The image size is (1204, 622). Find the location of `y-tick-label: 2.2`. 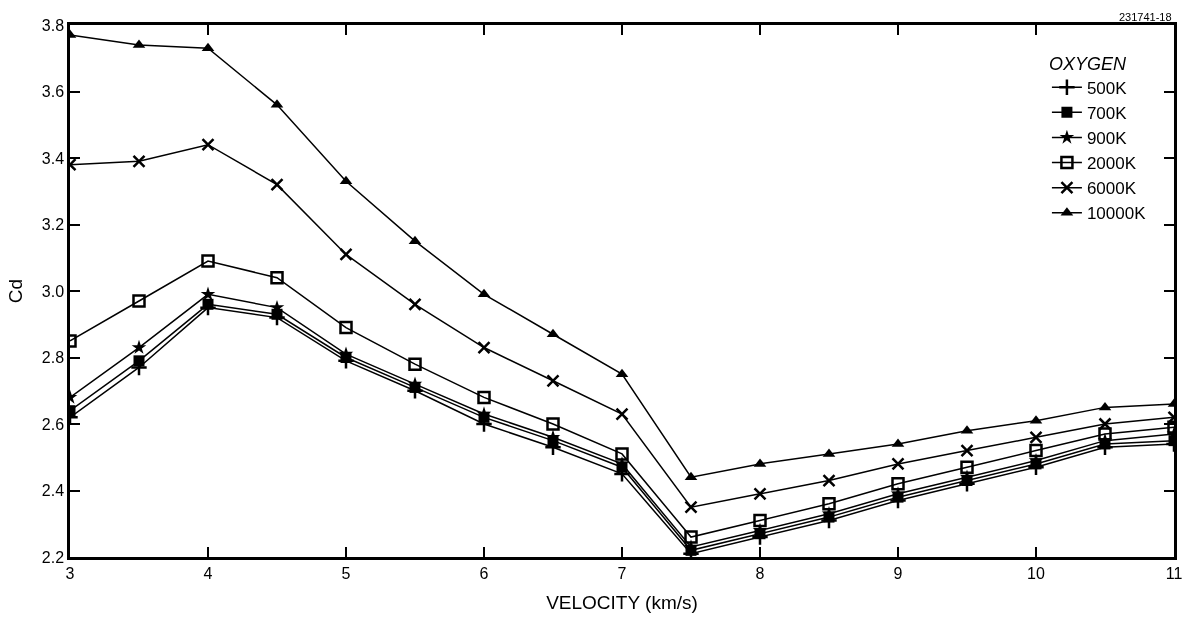

y-tick-label: 2.2 is located at coordinates (53, 557).